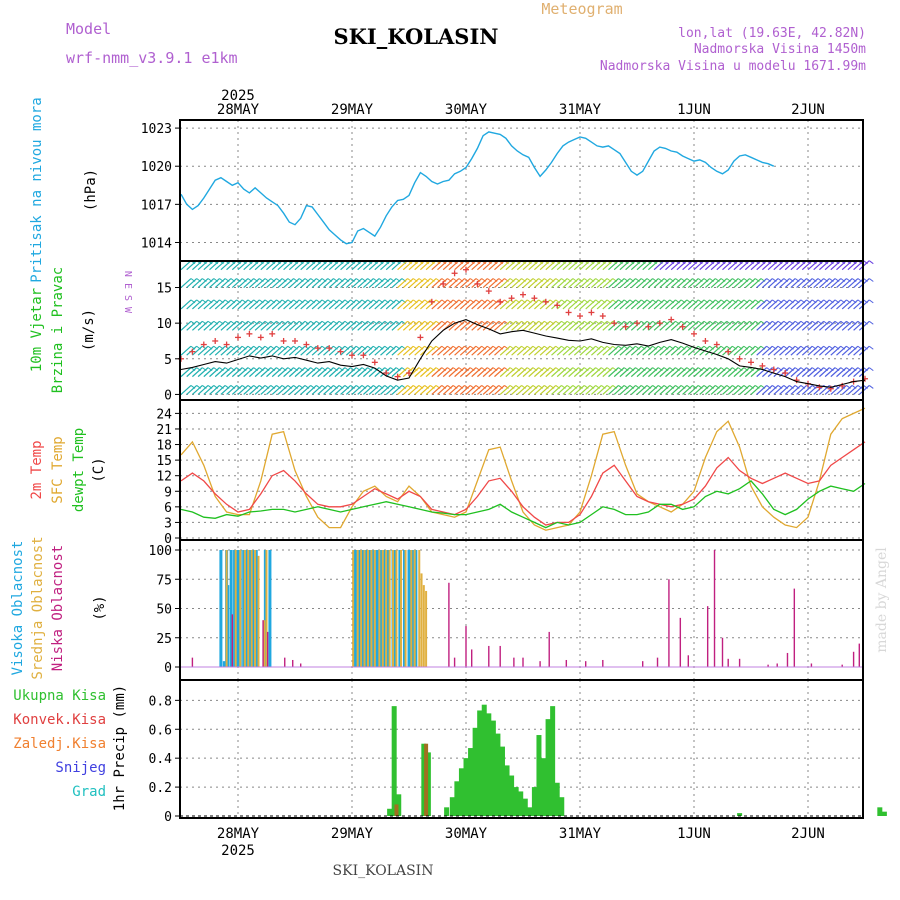 This screenshot has width=900, height=900. What do you see at coordinates (352, 110) in the screenshot?
I see `top-date-label: 29MAY` at bounding box center [352, 110].